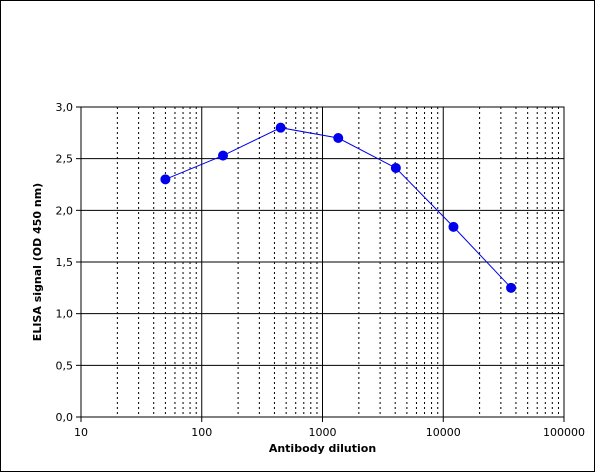 The height and width of the screenshot is (473, 595). Describe the element at coordinates (201, 432) in the screenshot. I see `x-tick-label: 100` at that location.